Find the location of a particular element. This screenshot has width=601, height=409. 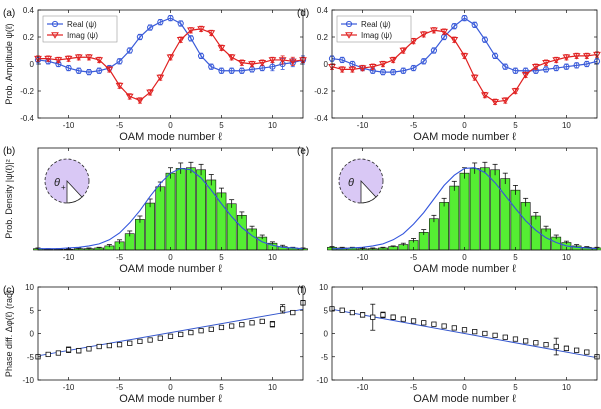

y-tick-label: 10 is located at coordinates (323, 287).